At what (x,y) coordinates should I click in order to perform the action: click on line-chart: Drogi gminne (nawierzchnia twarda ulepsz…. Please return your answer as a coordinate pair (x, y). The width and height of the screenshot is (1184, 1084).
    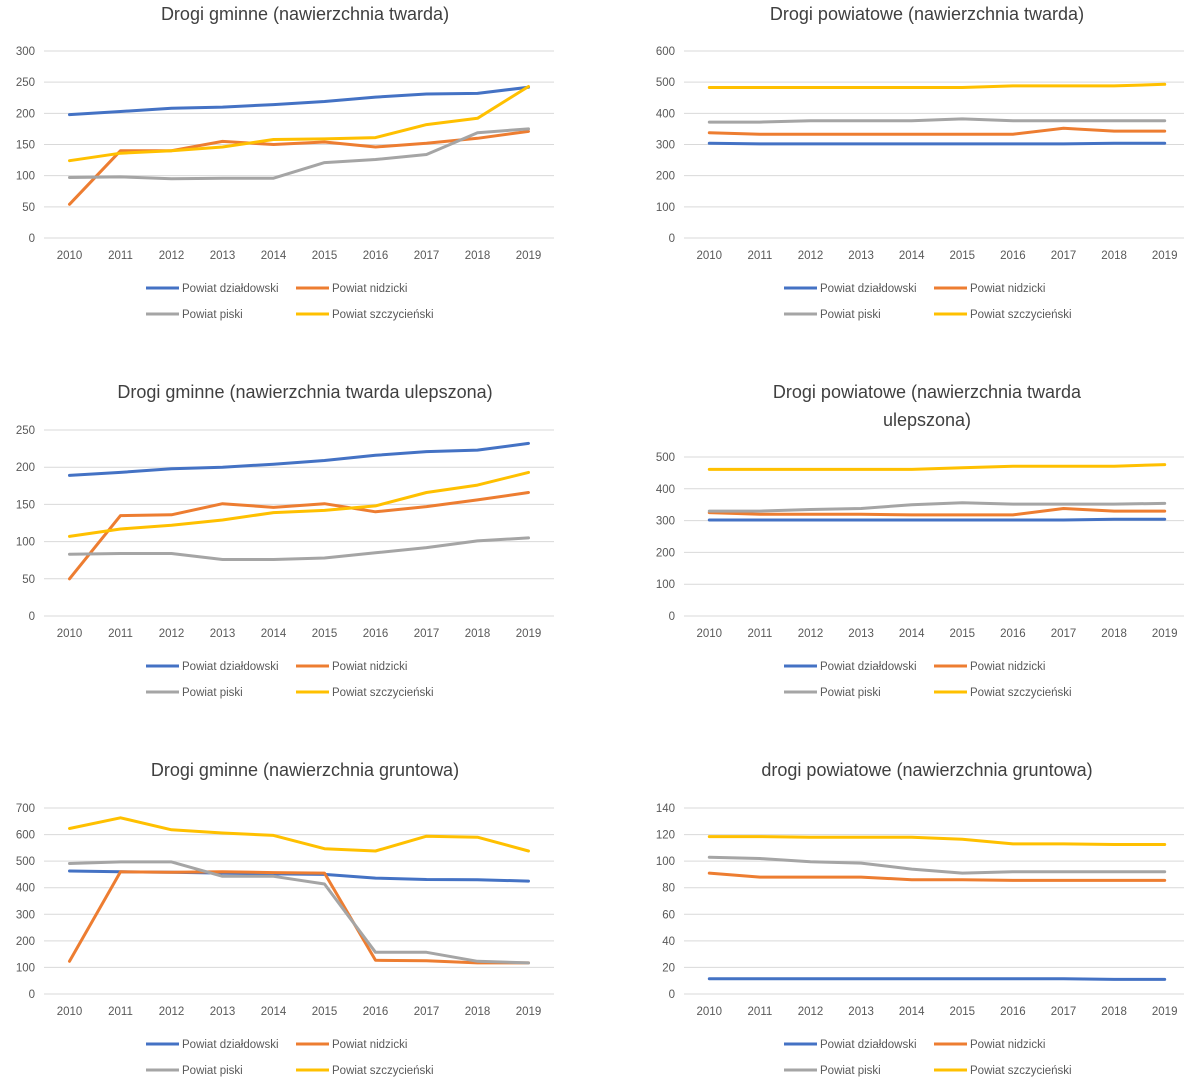
    Looking at the image, I should click on (285, 540).